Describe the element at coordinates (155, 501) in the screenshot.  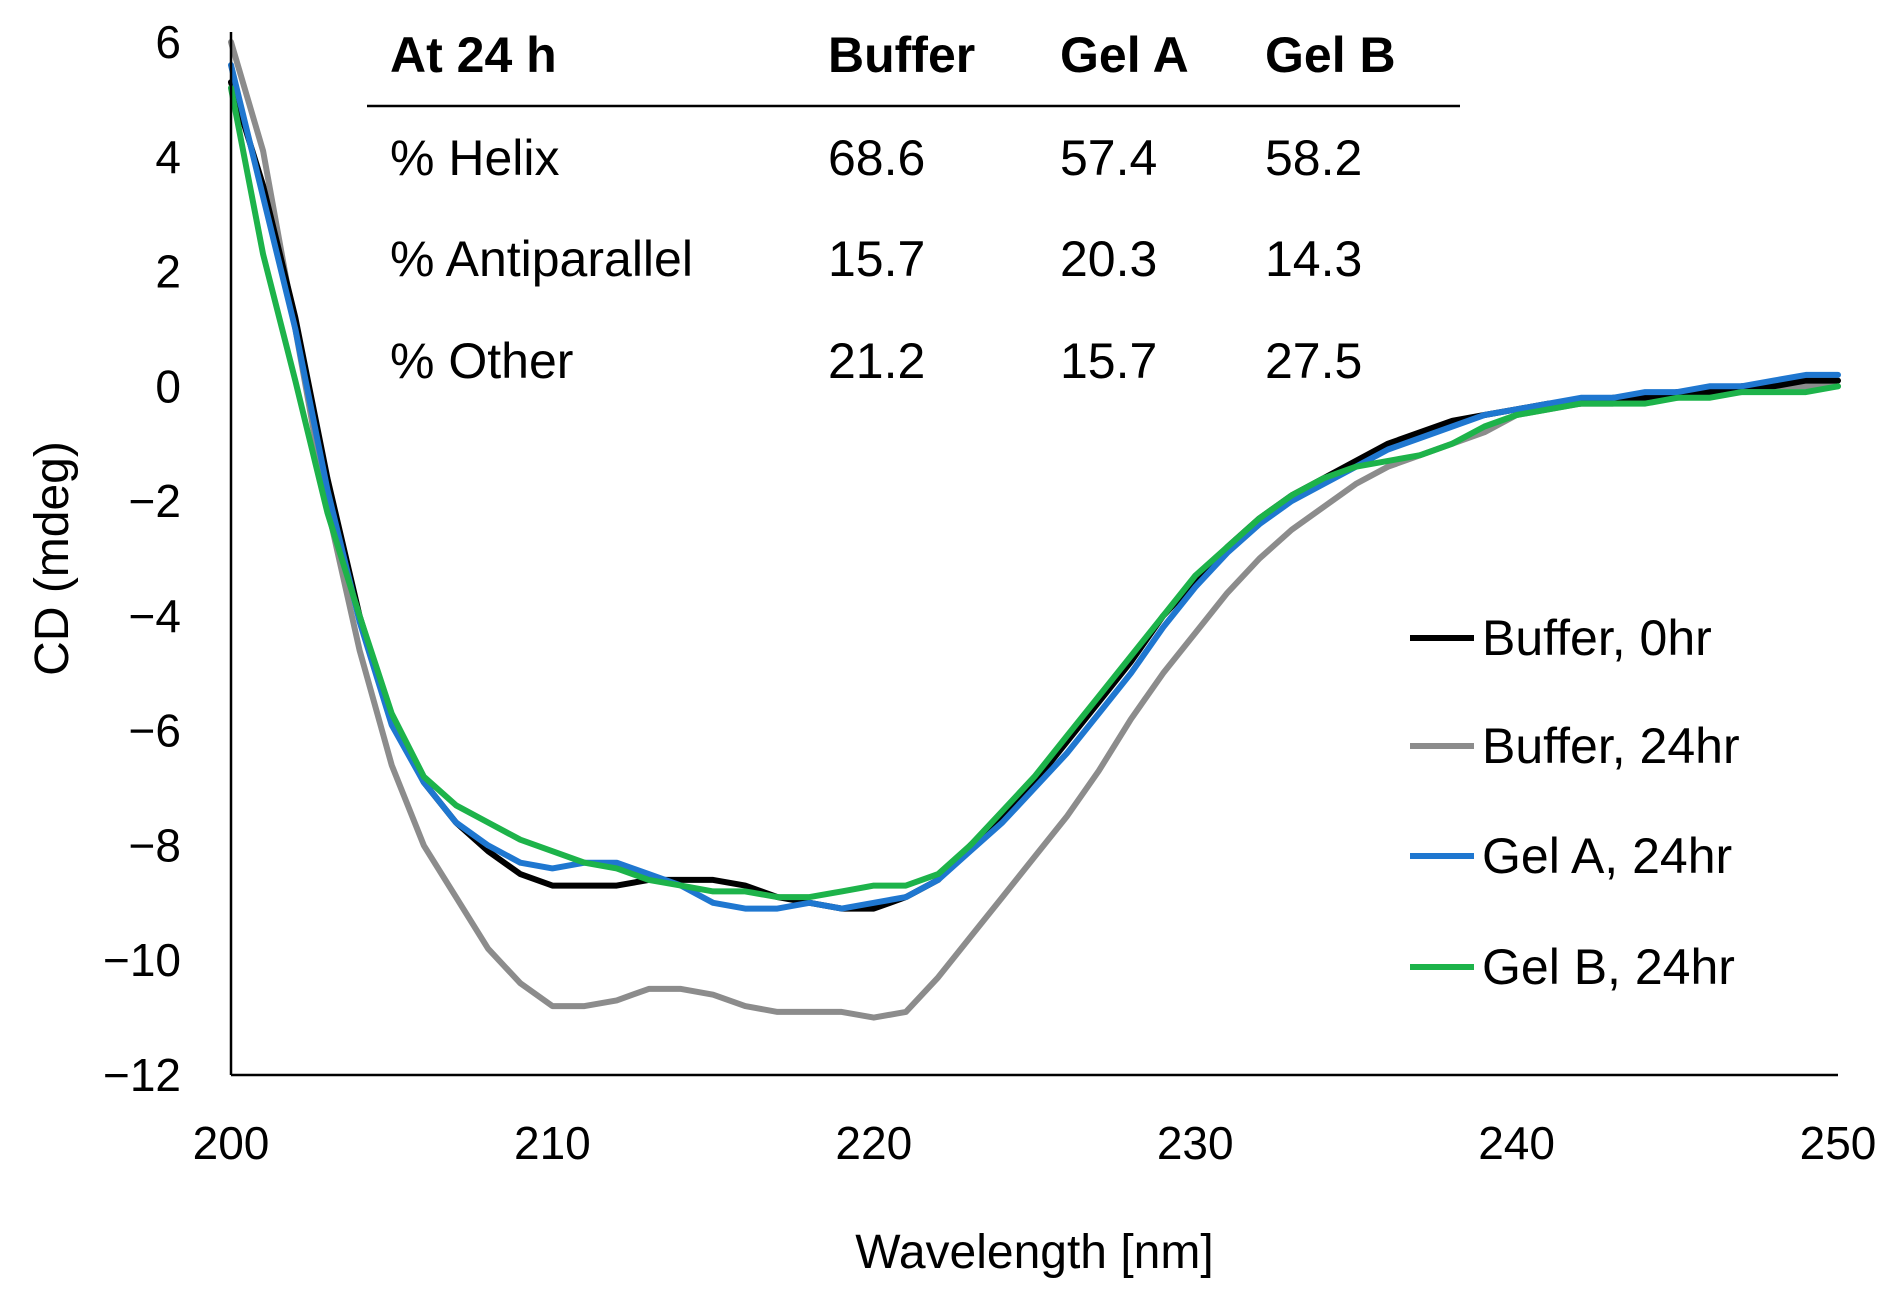
I see `y-tick-label: −2` at that location.